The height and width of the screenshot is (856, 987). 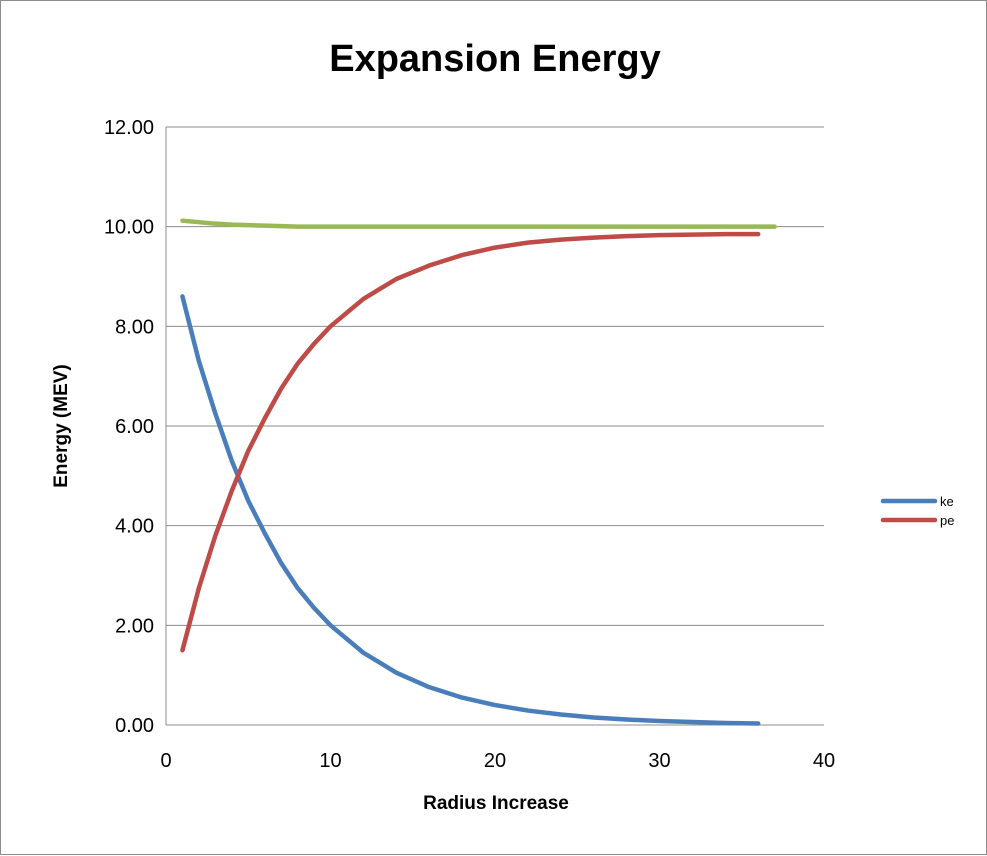 What do you see at coordinates (495, 761) in the screenshot?
I see `x-tick-label: 20` at bounding box center [495, 761].